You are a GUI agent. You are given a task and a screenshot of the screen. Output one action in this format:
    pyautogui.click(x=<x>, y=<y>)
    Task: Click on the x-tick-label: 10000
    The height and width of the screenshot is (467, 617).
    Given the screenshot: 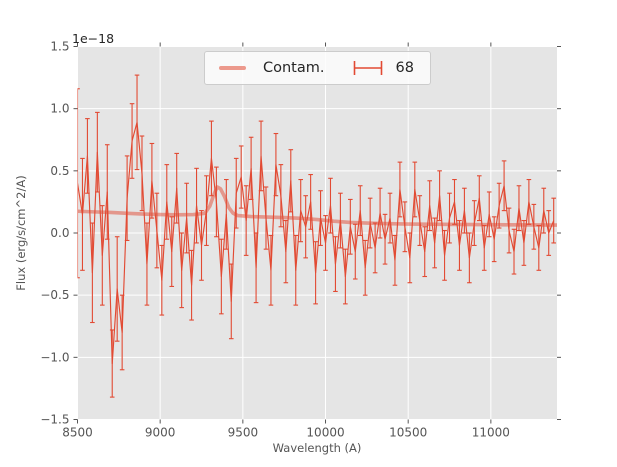 What is the action you would take?
    pyautogui.click(x=325, y=433)
    